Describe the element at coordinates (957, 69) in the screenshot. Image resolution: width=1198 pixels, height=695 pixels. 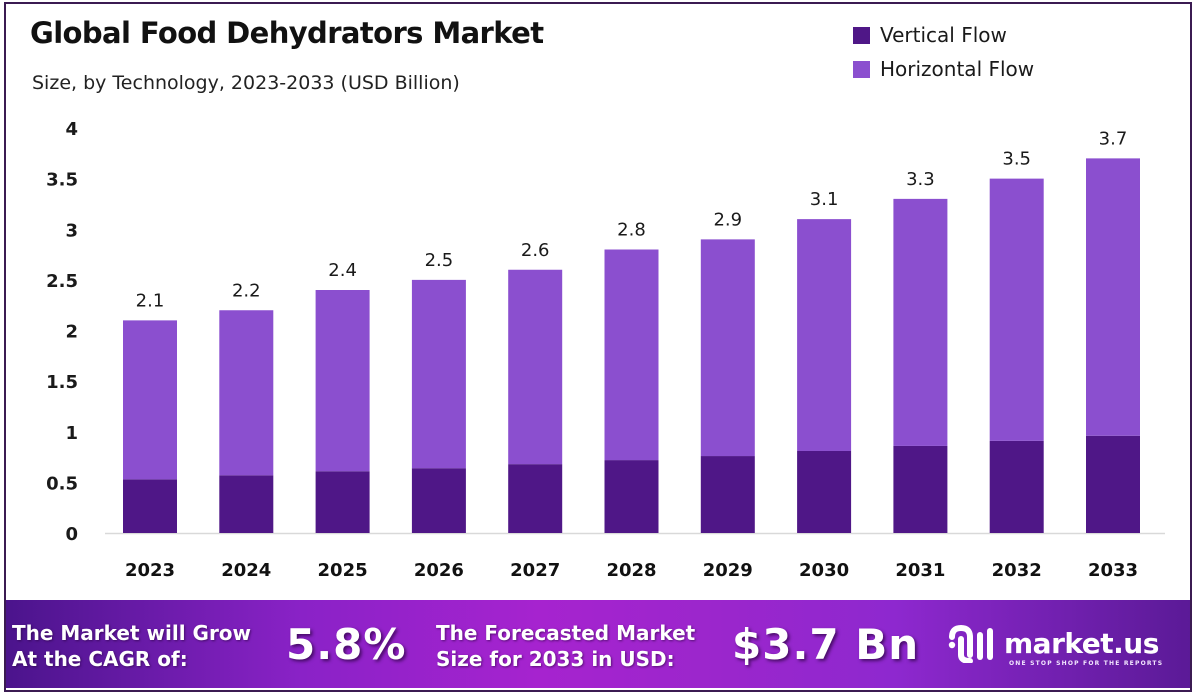
I see `legend-label-horizontal-flow: Horizontal Flow` at that location.